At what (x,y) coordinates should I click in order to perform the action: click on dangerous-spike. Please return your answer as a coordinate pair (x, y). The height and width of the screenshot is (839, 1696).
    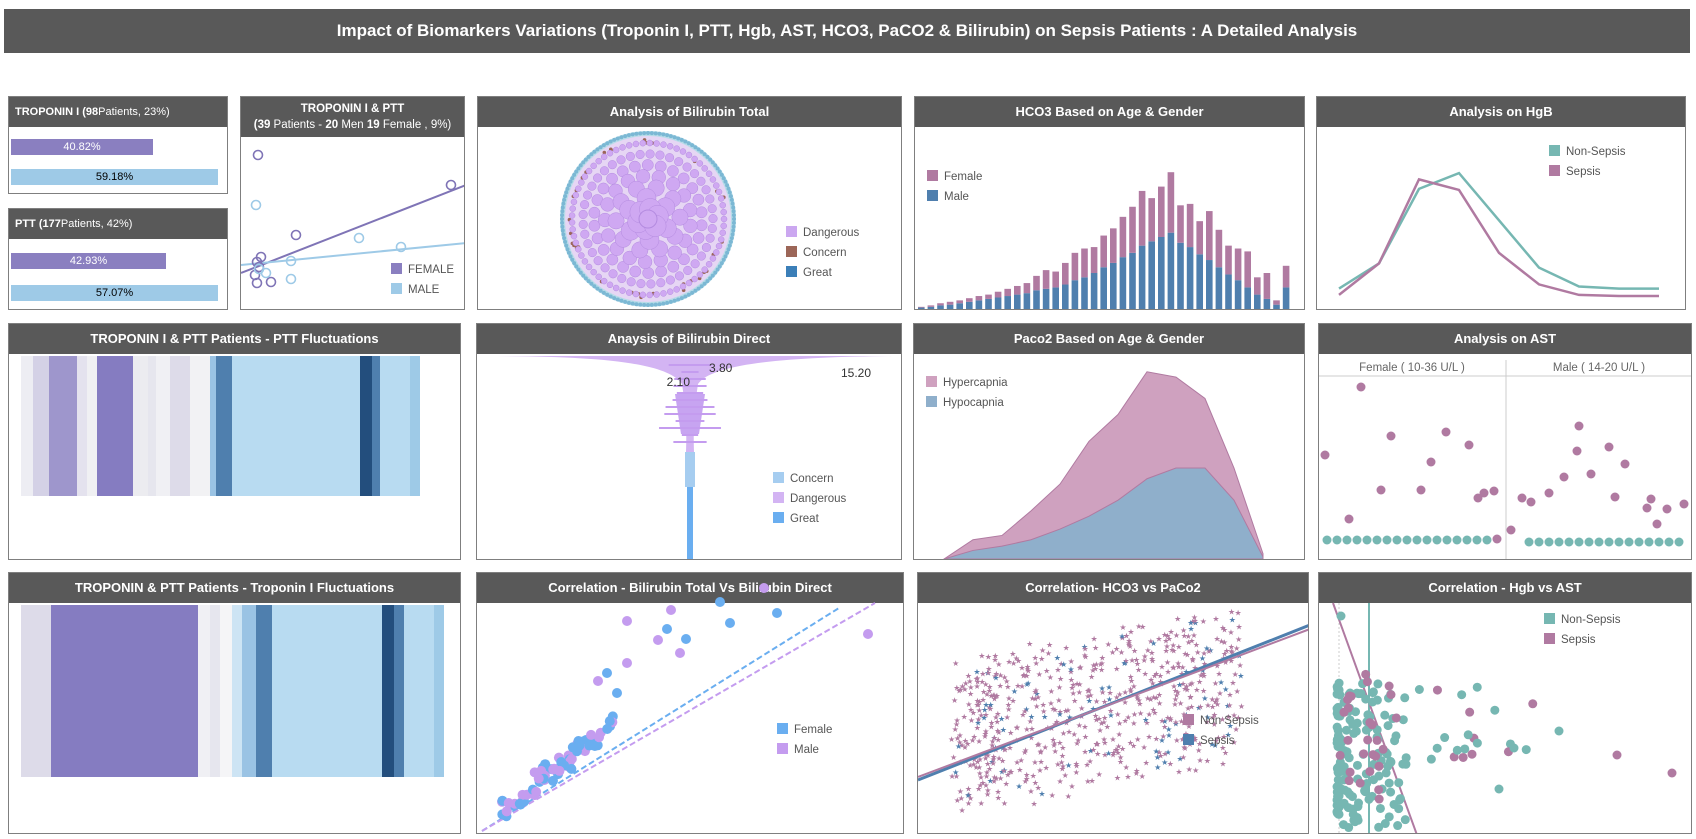
    Looking at the image, I should click on (690, 379).